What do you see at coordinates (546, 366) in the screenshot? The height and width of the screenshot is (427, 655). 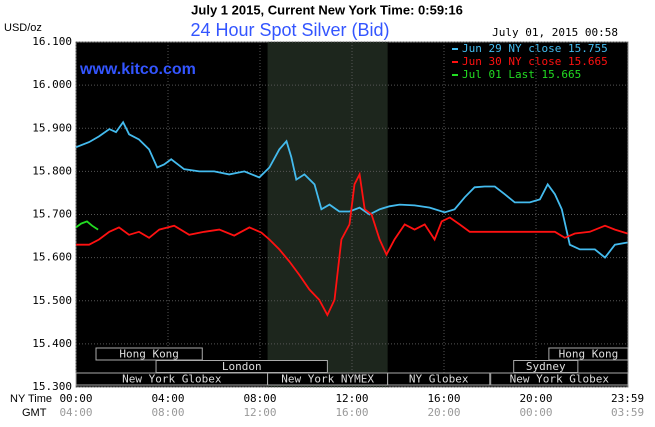 I see `session-label: Sydney` at bounding box center [546, 366].